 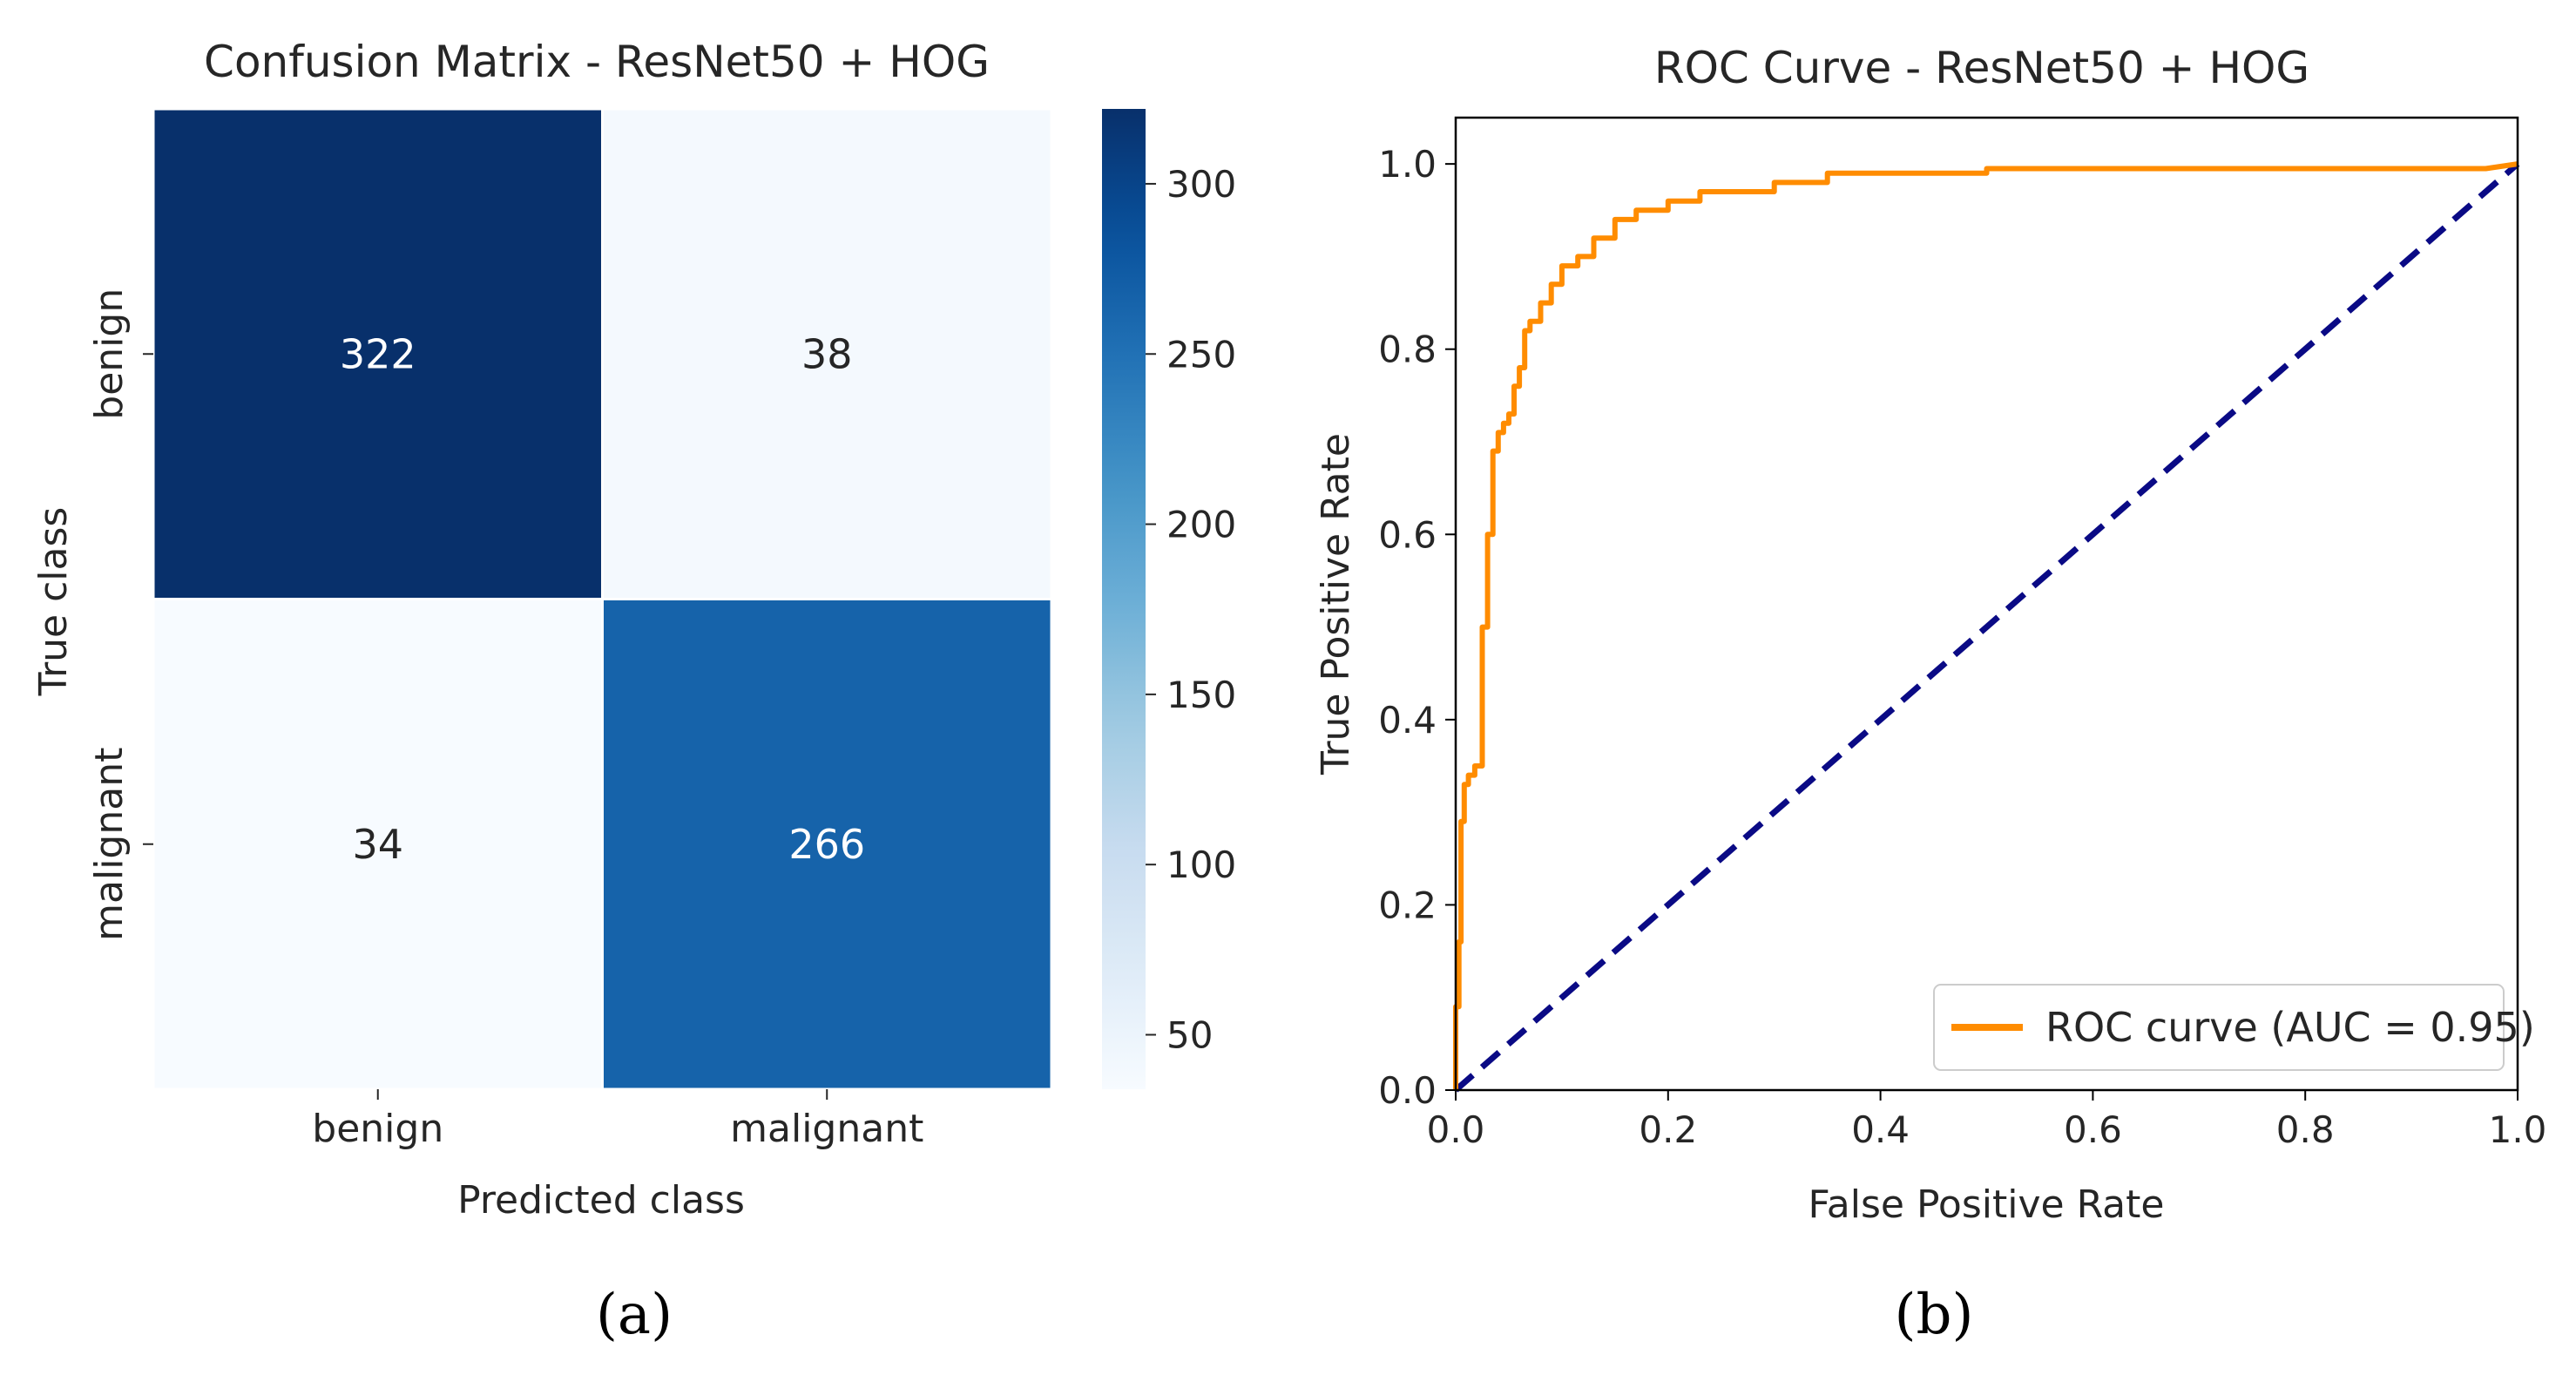 What do you see at coordinates (1336, 605) in the screenshot?
I see `roc-y-axis-label: True Positive Rate` at bounding box center [1336, 605].